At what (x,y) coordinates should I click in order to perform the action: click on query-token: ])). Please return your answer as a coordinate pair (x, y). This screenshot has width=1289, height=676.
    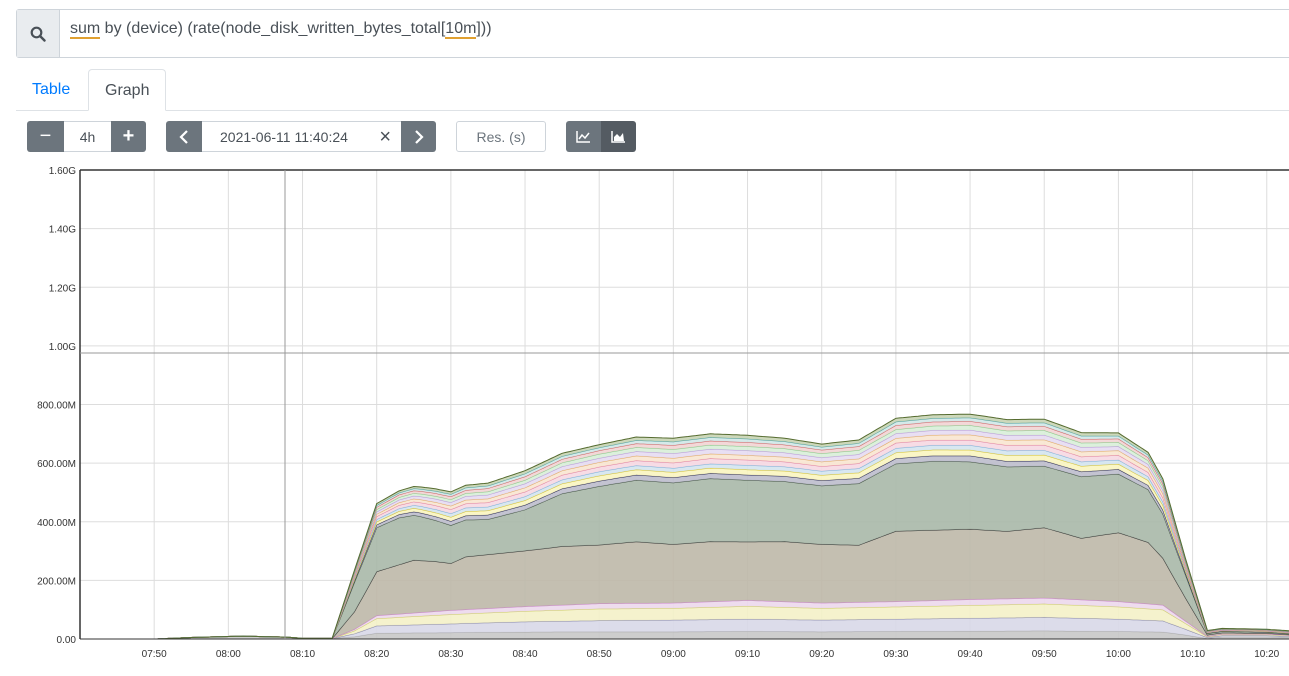
    Looking at the image, I should click on (484, 28).